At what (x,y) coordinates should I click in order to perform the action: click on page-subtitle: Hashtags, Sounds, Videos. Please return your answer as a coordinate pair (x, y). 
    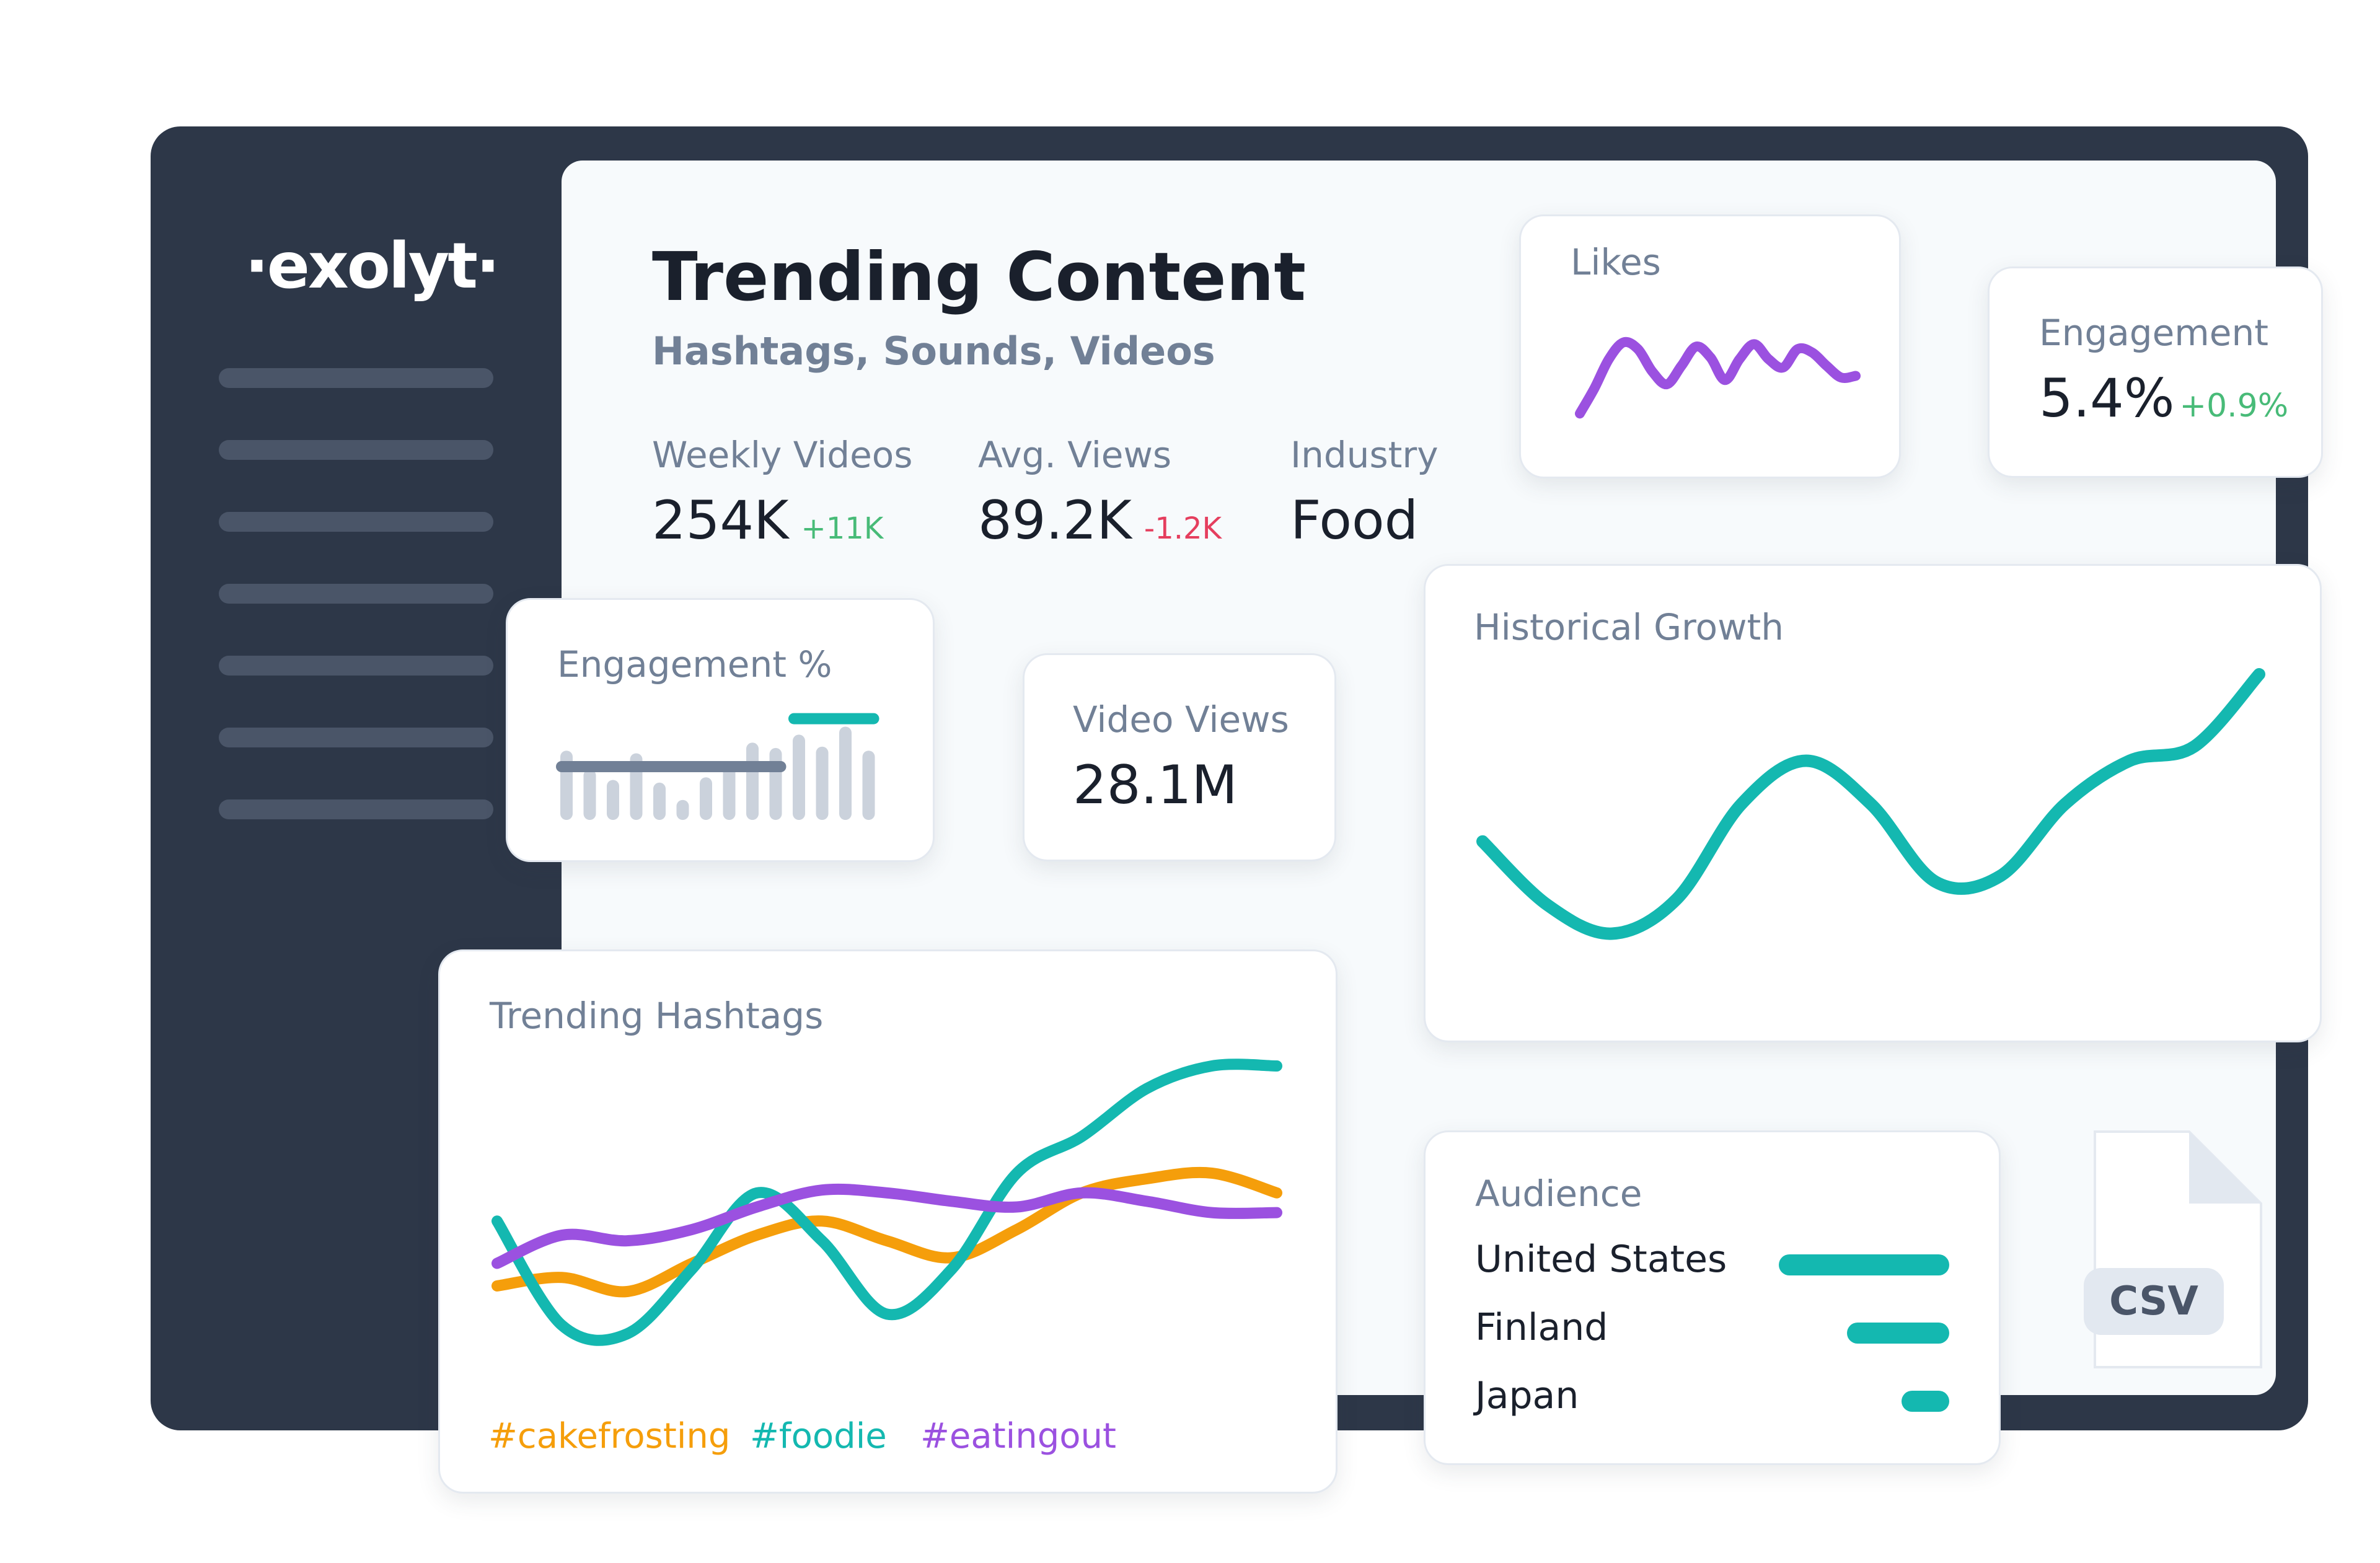
    Looking at the image, I should click on (933, 351).